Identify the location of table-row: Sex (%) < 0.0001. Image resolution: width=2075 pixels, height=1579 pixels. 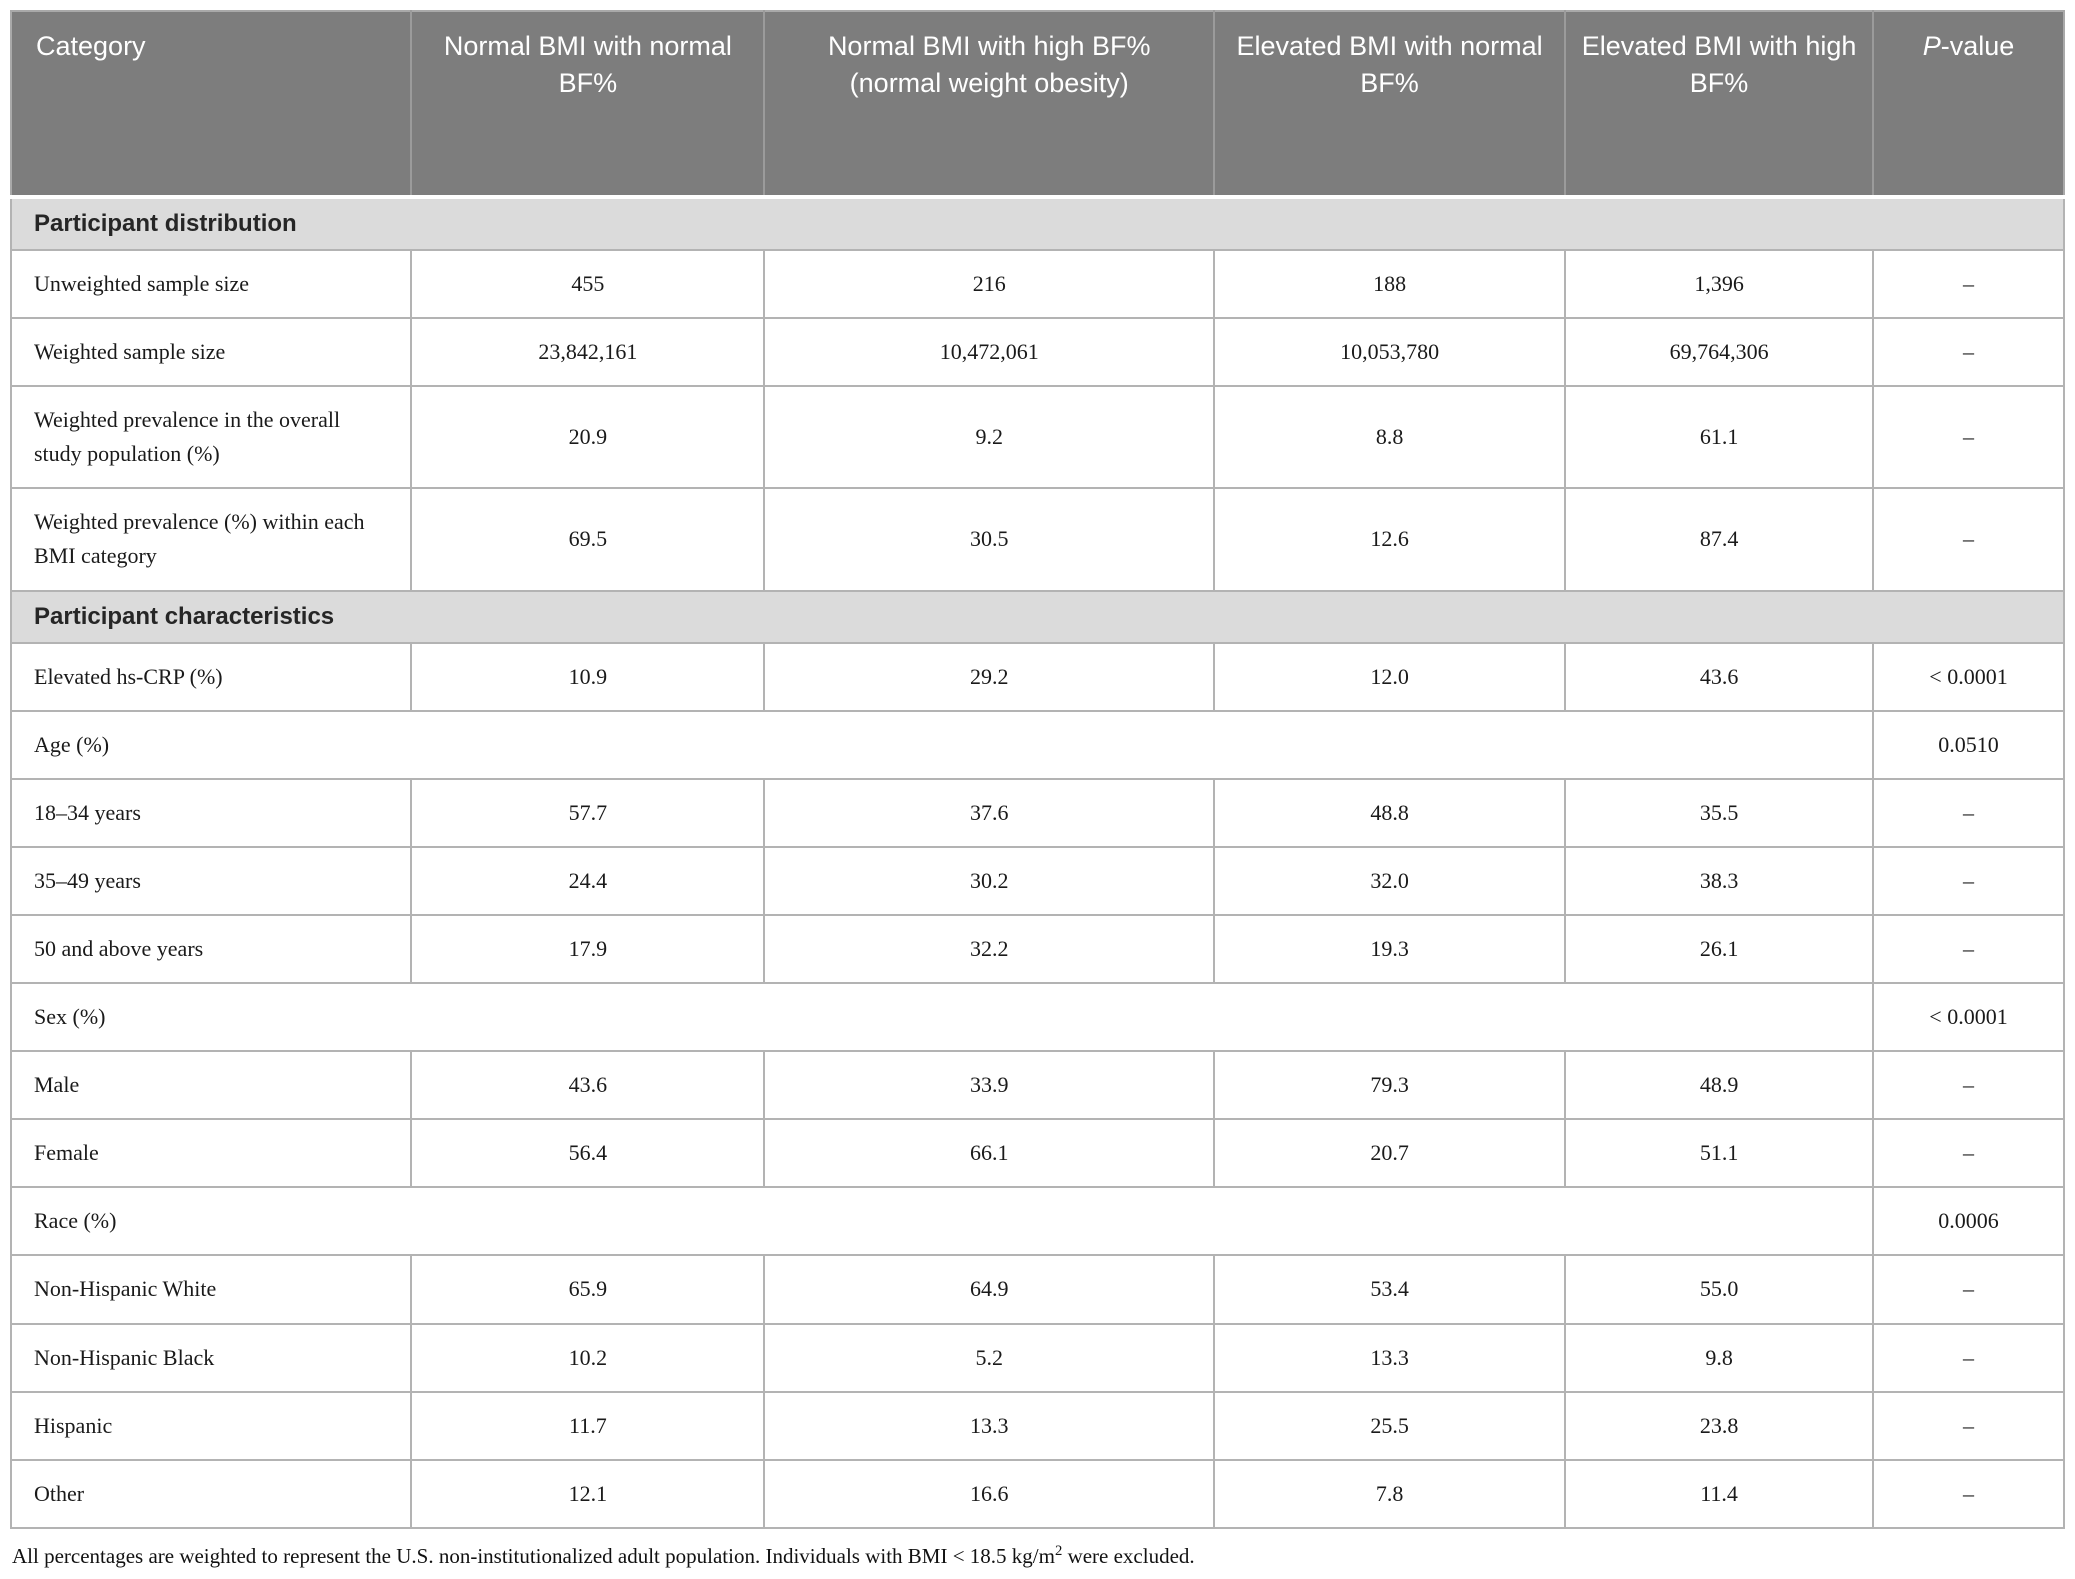
(1037, 1017).